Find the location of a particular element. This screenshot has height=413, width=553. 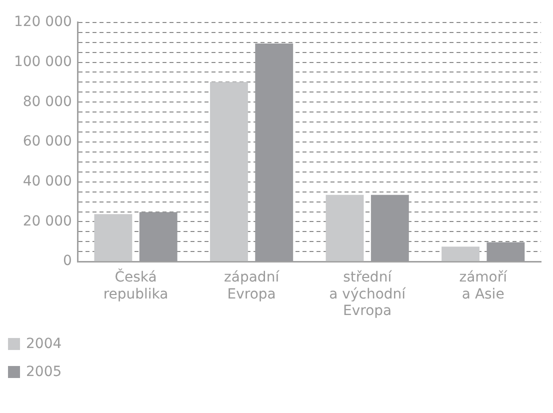

x-tick-label: západní Evropa is located at coordinates (252, 286).